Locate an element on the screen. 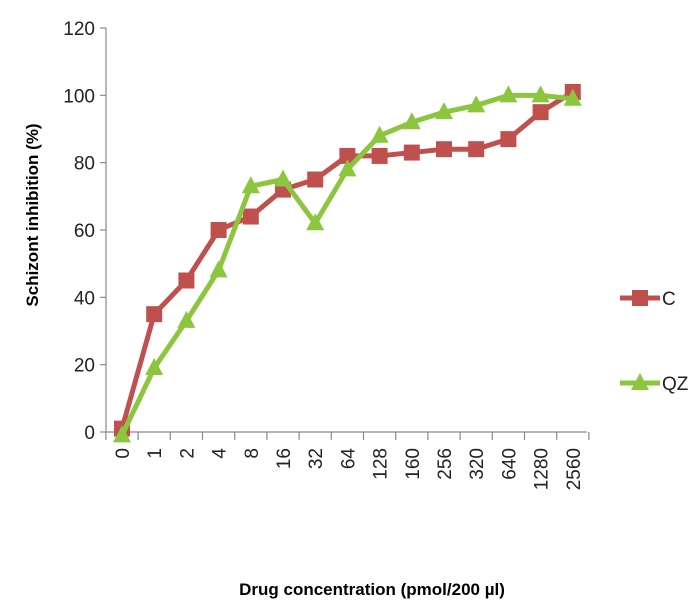  x-tick-label: 640 is located at coordinates (509, 464).